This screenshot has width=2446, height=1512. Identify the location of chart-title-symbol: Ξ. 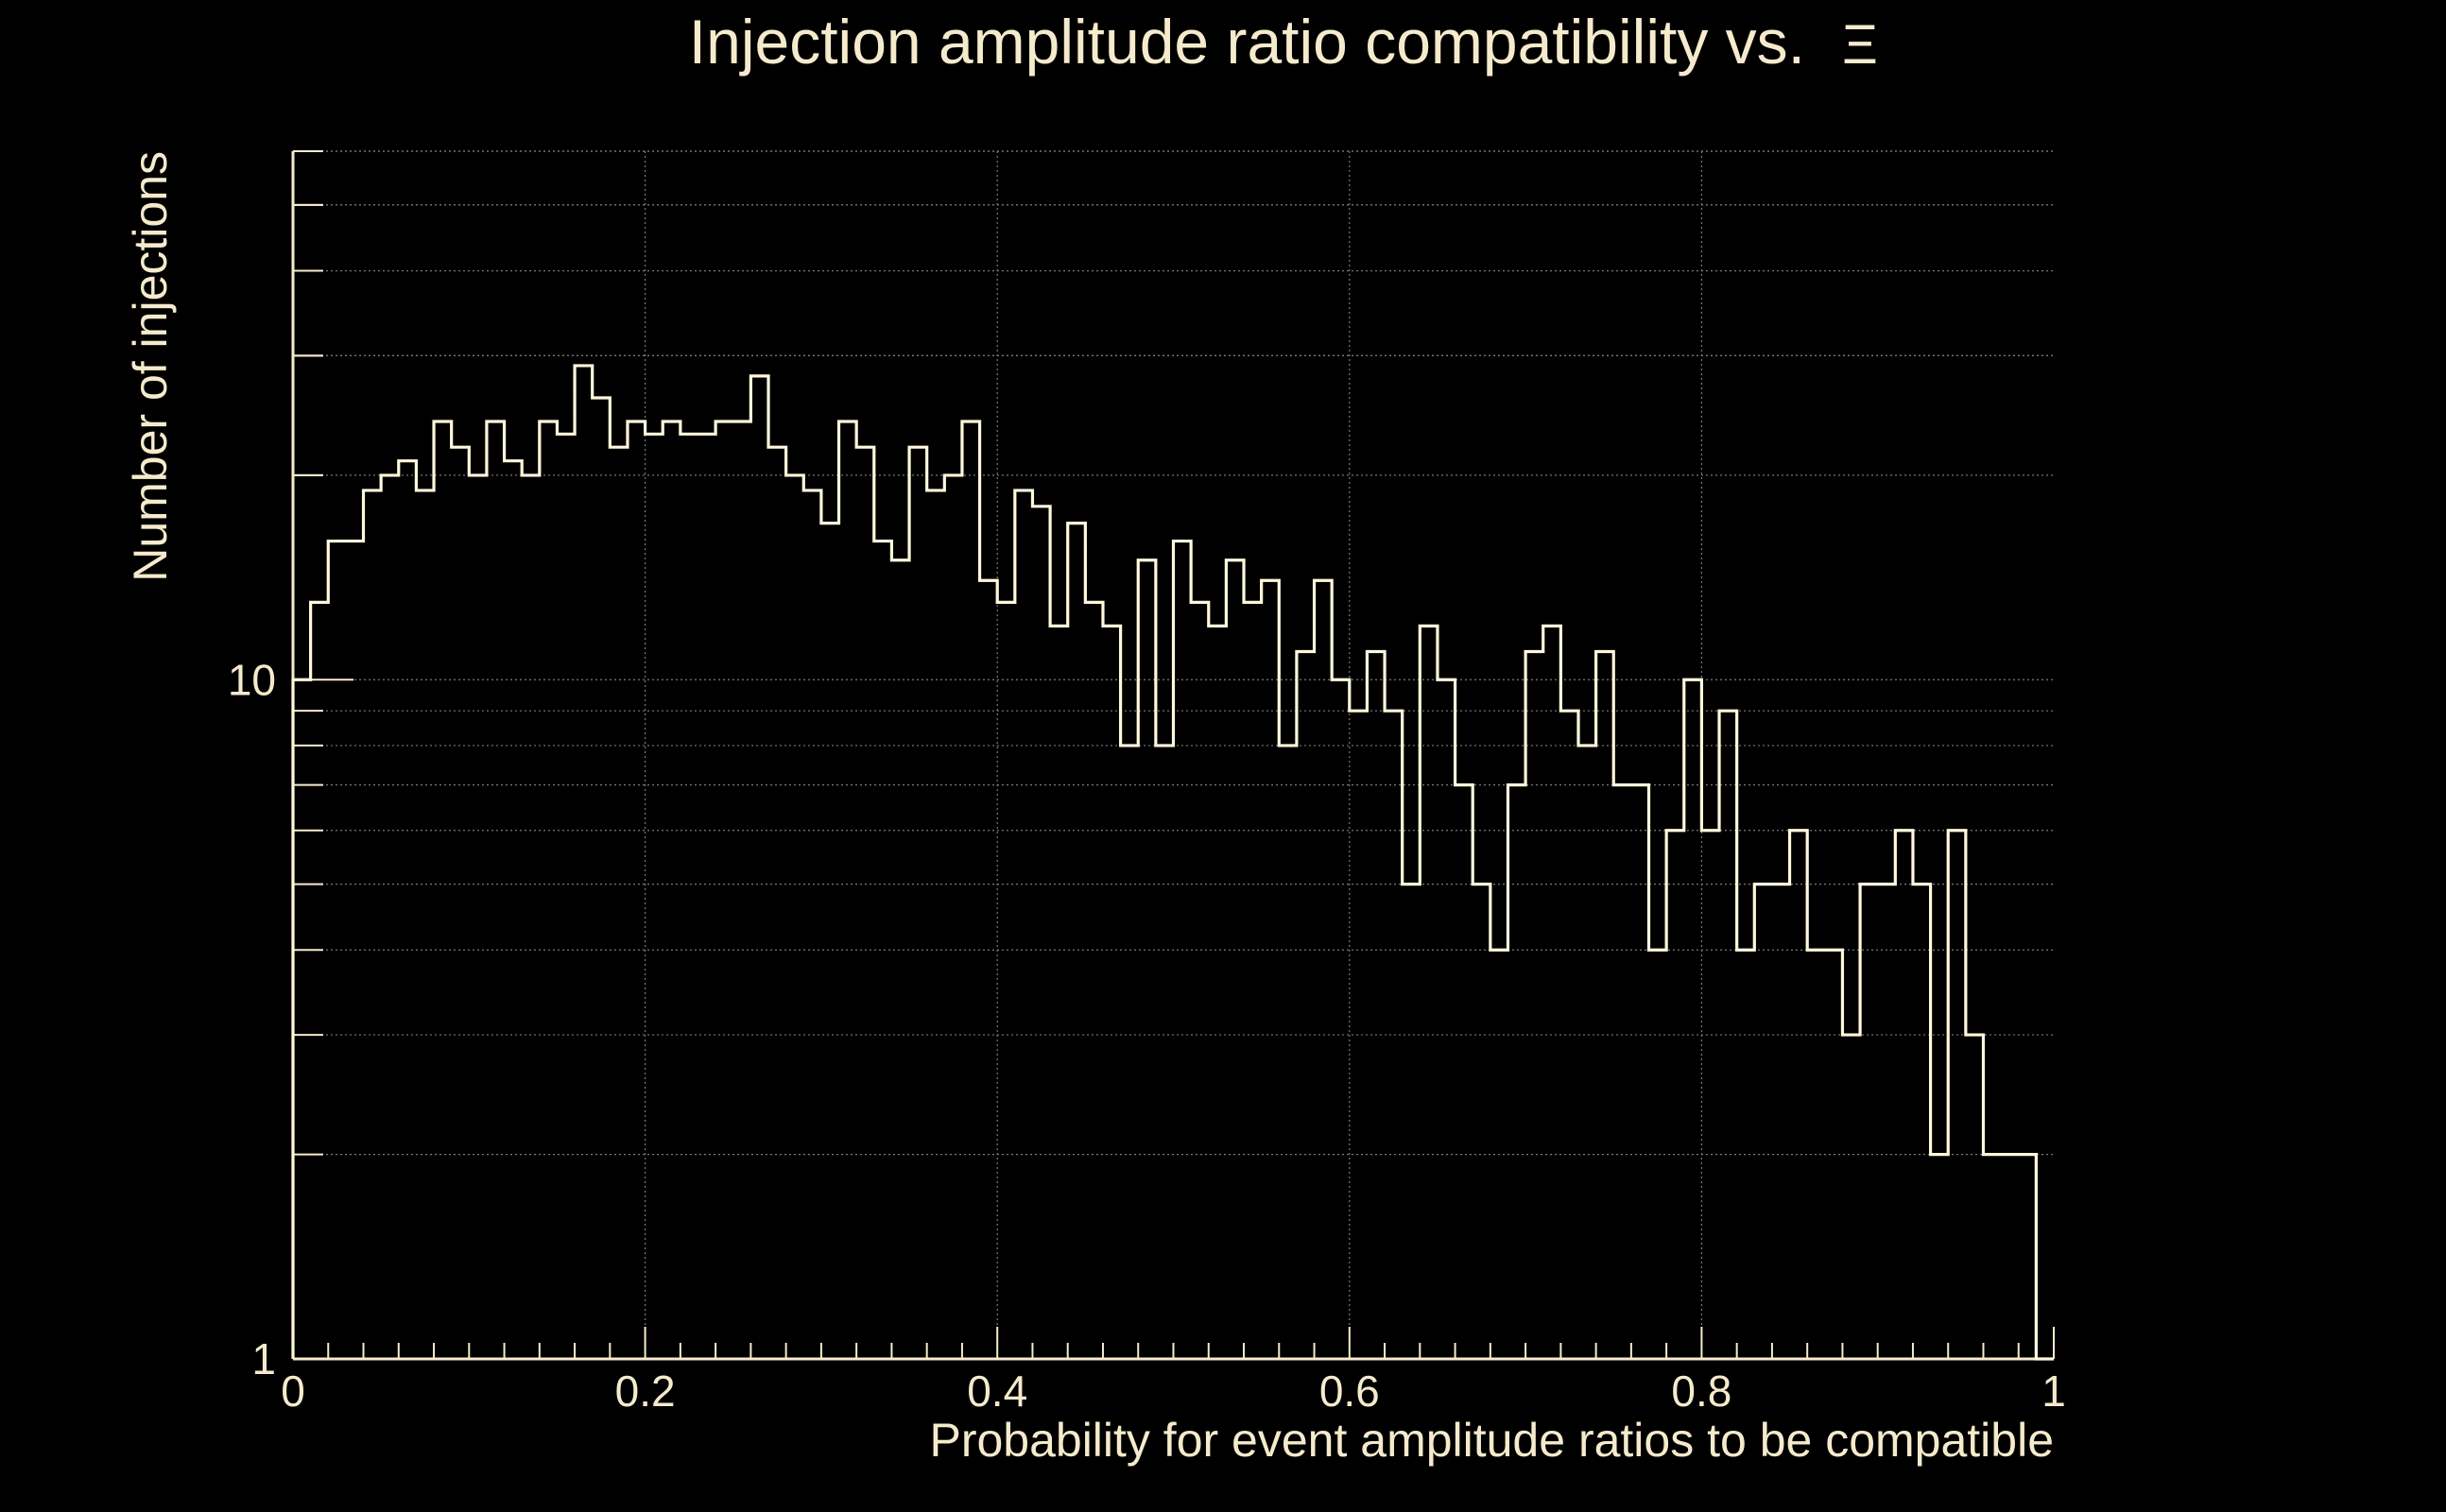
(1860, 45).